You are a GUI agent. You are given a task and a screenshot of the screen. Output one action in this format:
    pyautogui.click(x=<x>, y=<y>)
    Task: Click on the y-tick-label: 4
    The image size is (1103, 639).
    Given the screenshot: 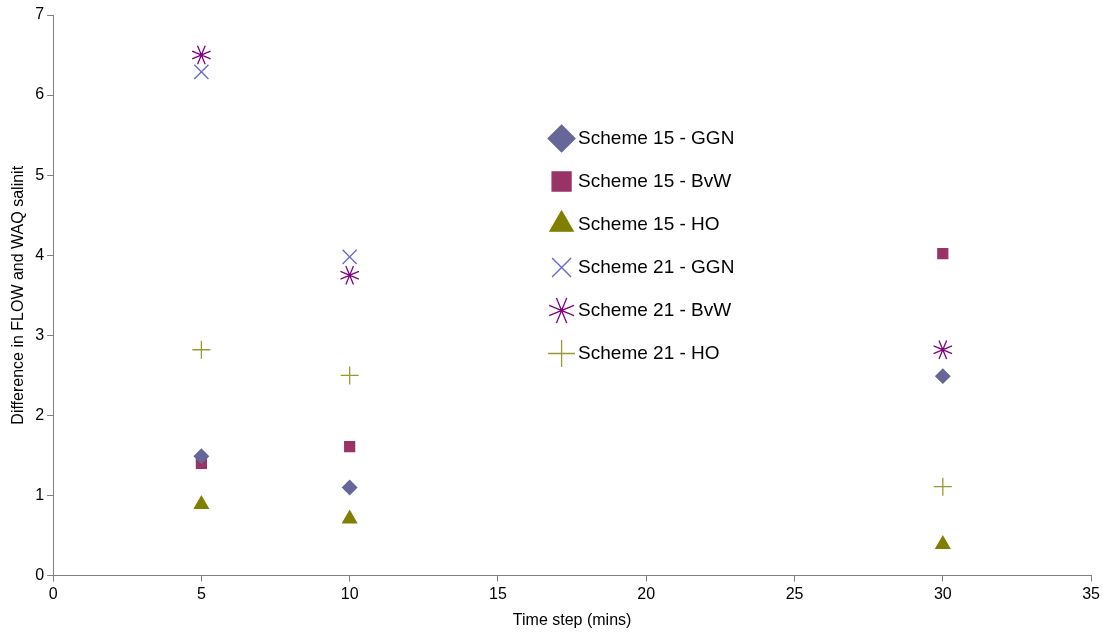 What is the action you would take?
    pyautogui.click(x=40, y=254)
    